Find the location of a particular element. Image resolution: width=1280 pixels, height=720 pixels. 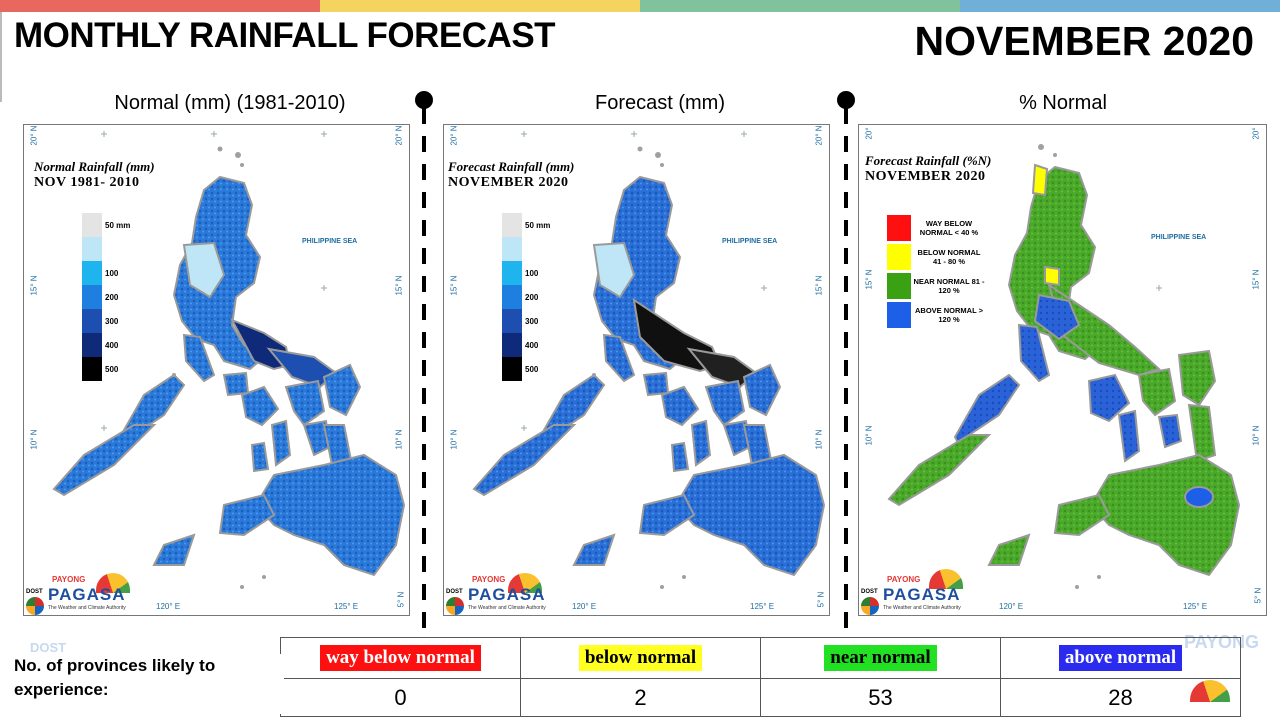

category-cell: below normal is located at coordinates (640, 658).